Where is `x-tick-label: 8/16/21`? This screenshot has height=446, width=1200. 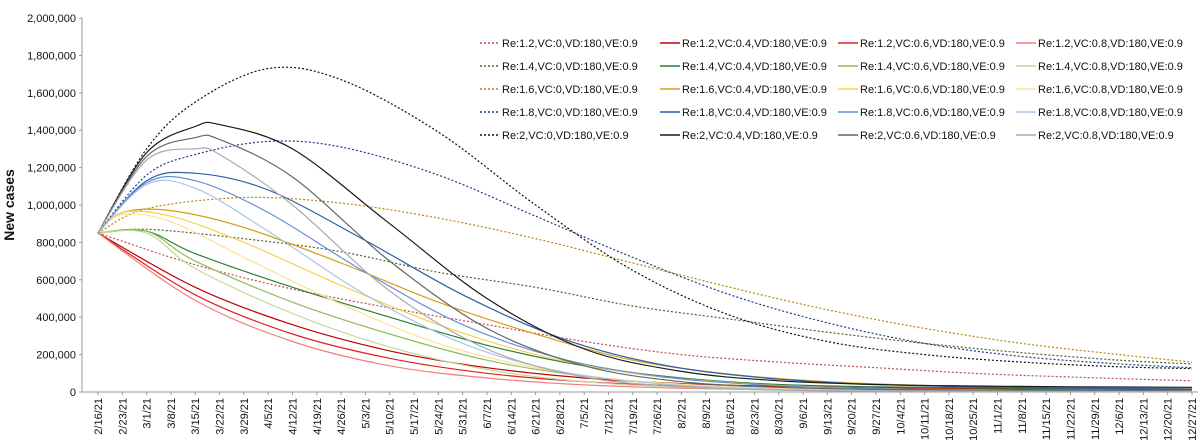
x-tick-label: 8/16/21 is located at coordinates (731, 416).